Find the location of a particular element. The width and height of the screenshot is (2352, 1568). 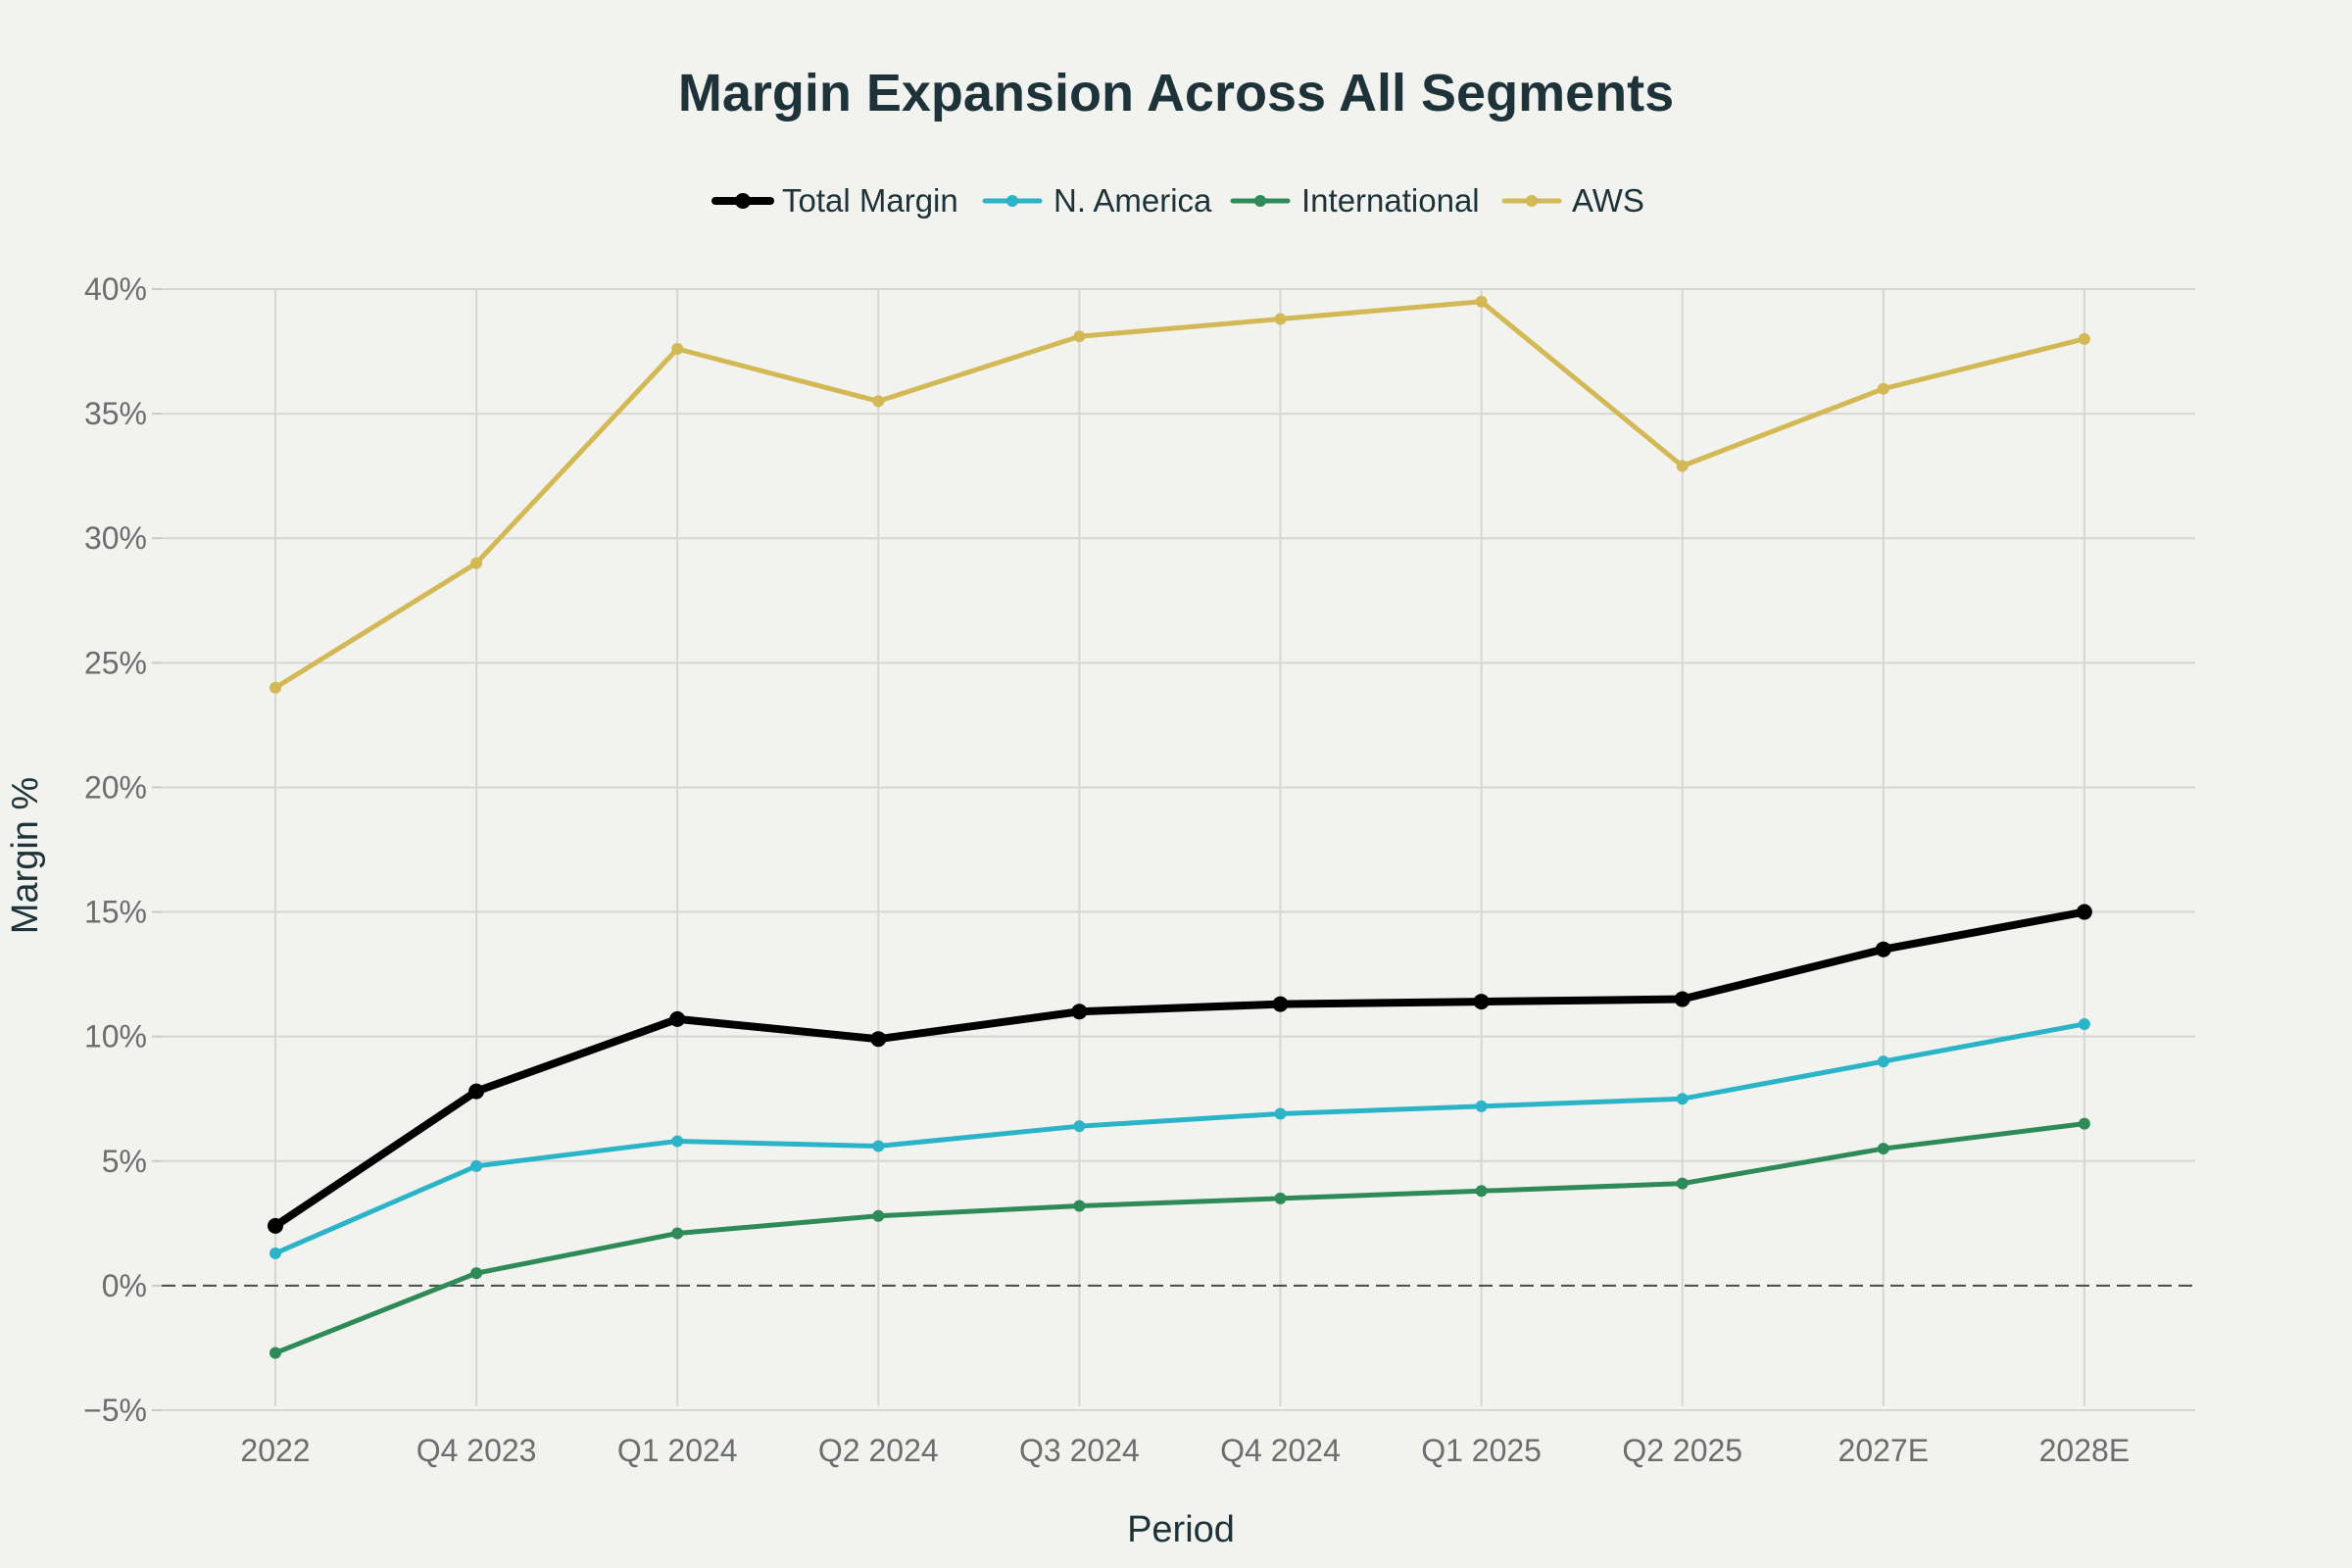

x-tick-label: Q4 2023 is located at coordinates (476, 1450).